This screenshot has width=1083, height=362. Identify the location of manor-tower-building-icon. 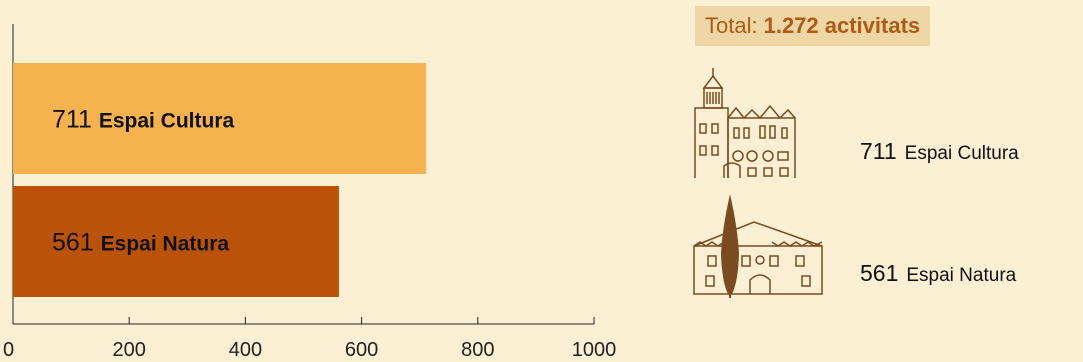
(745, 123).